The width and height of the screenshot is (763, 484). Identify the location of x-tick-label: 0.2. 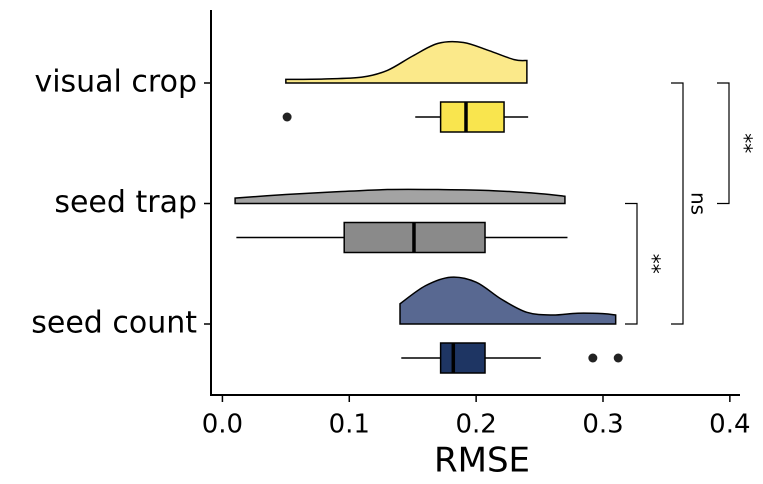
(475, 425).